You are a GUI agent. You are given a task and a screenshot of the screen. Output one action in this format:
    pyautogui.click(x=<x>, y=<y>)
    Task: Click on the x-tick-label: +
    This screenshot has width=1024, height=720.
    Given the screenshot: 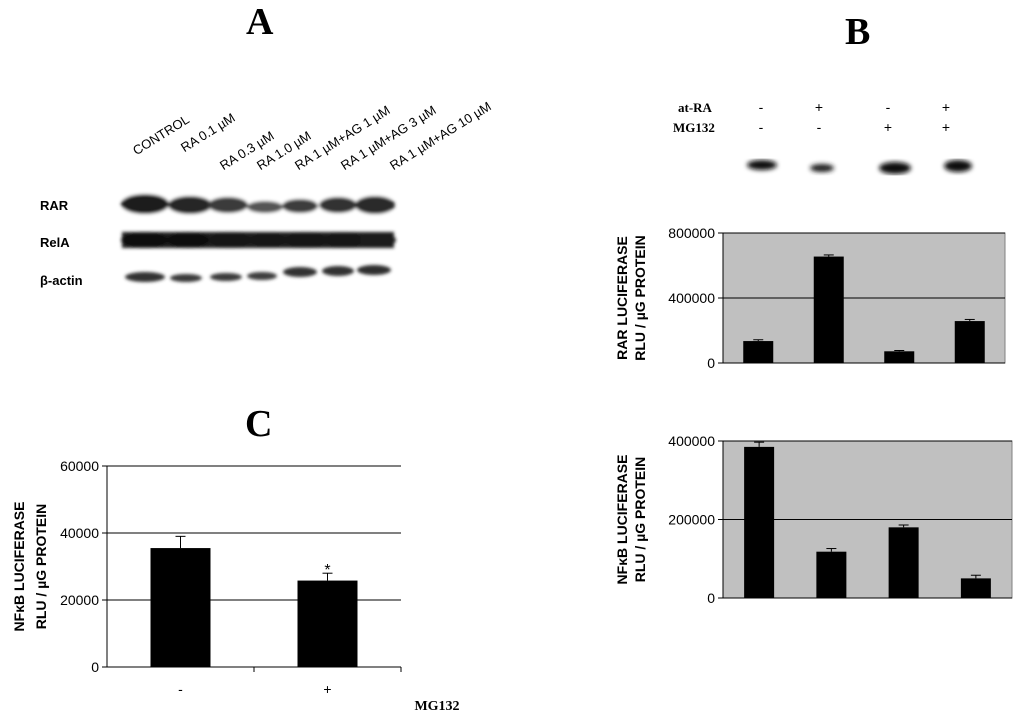 What is the action you would take?
    pyautogui.click(x=327, y=689)
    